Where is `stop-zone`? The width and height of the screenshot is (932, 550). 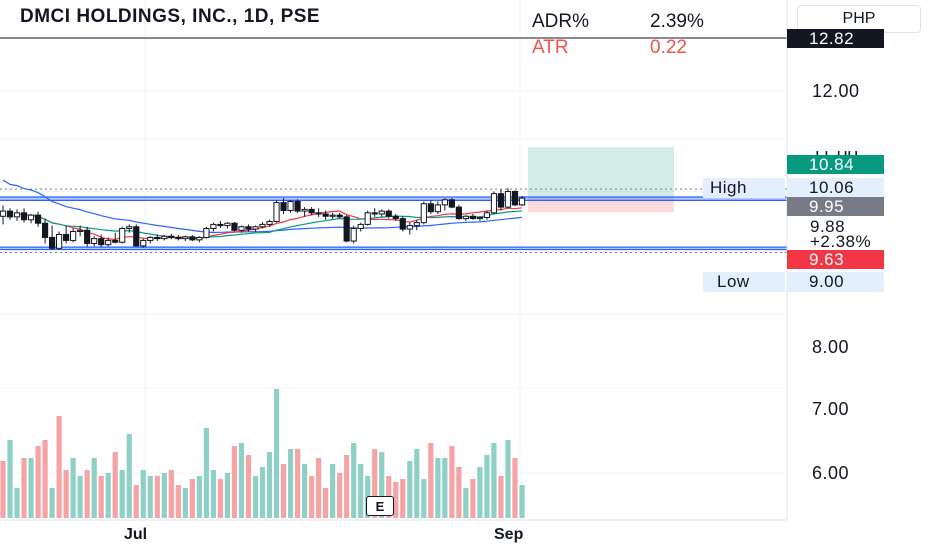
stop-zone is located at coordinates (601, 205).